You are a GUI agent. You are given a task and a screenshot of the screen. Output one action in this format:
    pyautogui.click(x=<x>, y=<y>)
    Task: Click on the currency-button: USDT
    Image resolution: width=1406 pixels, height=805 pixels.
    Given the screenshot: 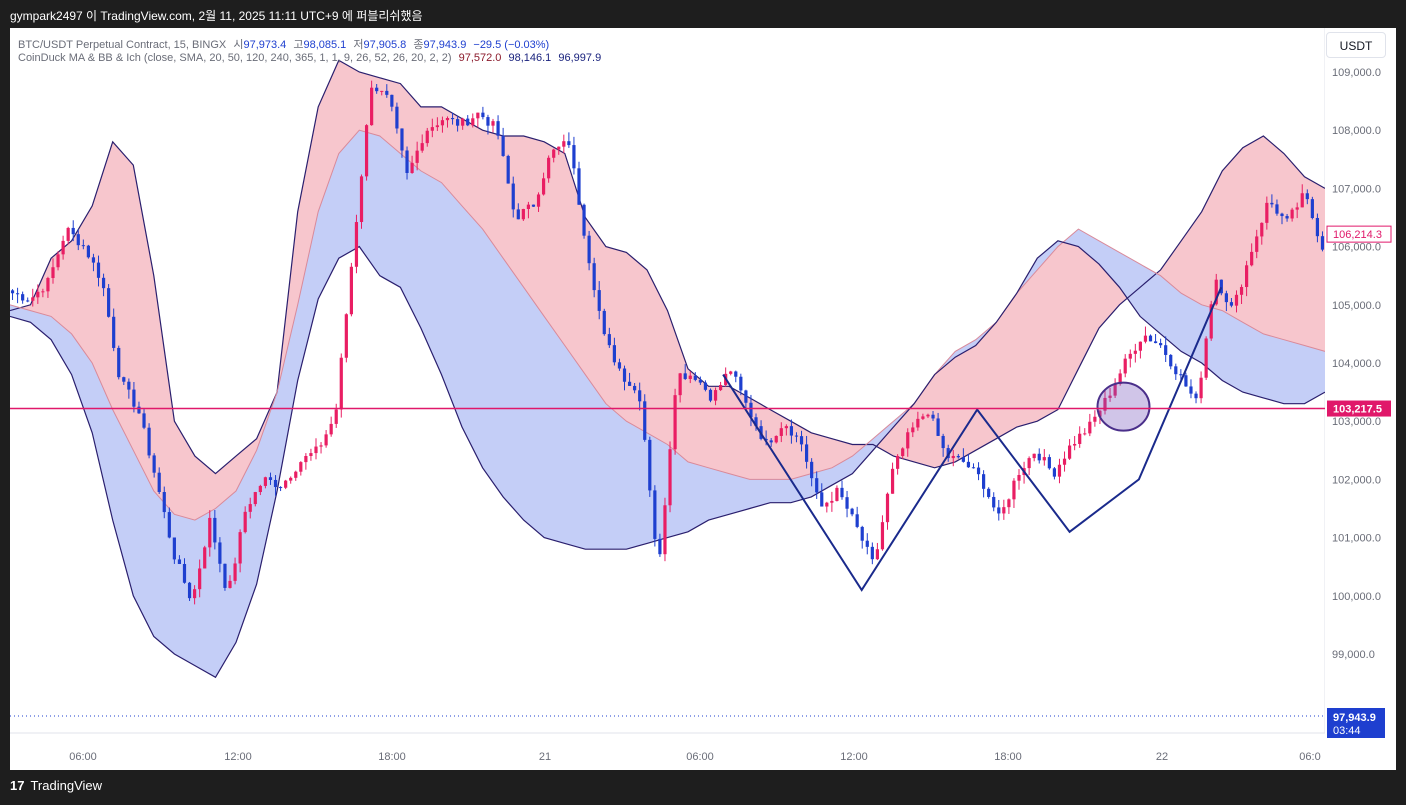 What is the action you would take?
    pyautogui.click(x=1356, y=45)
    